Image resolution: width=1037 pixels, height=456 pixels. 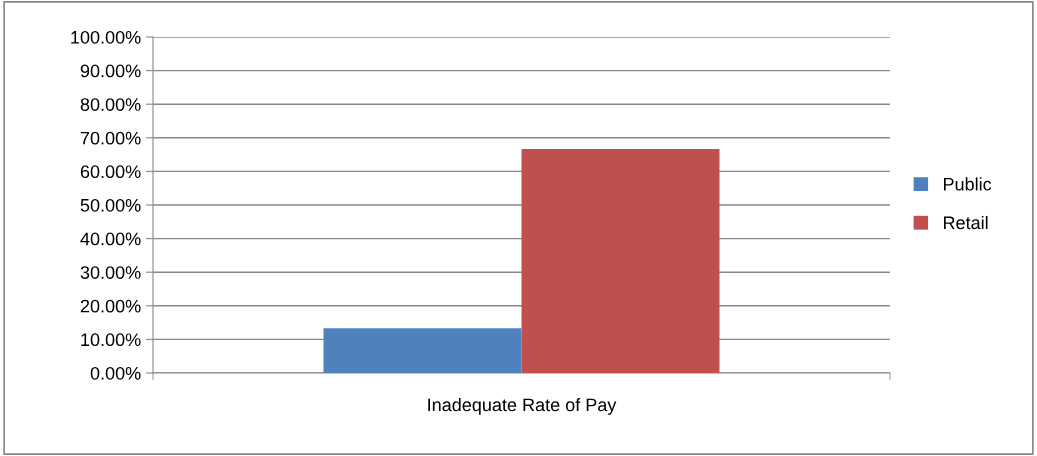 What do you see at coordinates (110, 71) in the screenshot?
I see `y-tick-label: 90.00%` at bounding box center [110, 71].